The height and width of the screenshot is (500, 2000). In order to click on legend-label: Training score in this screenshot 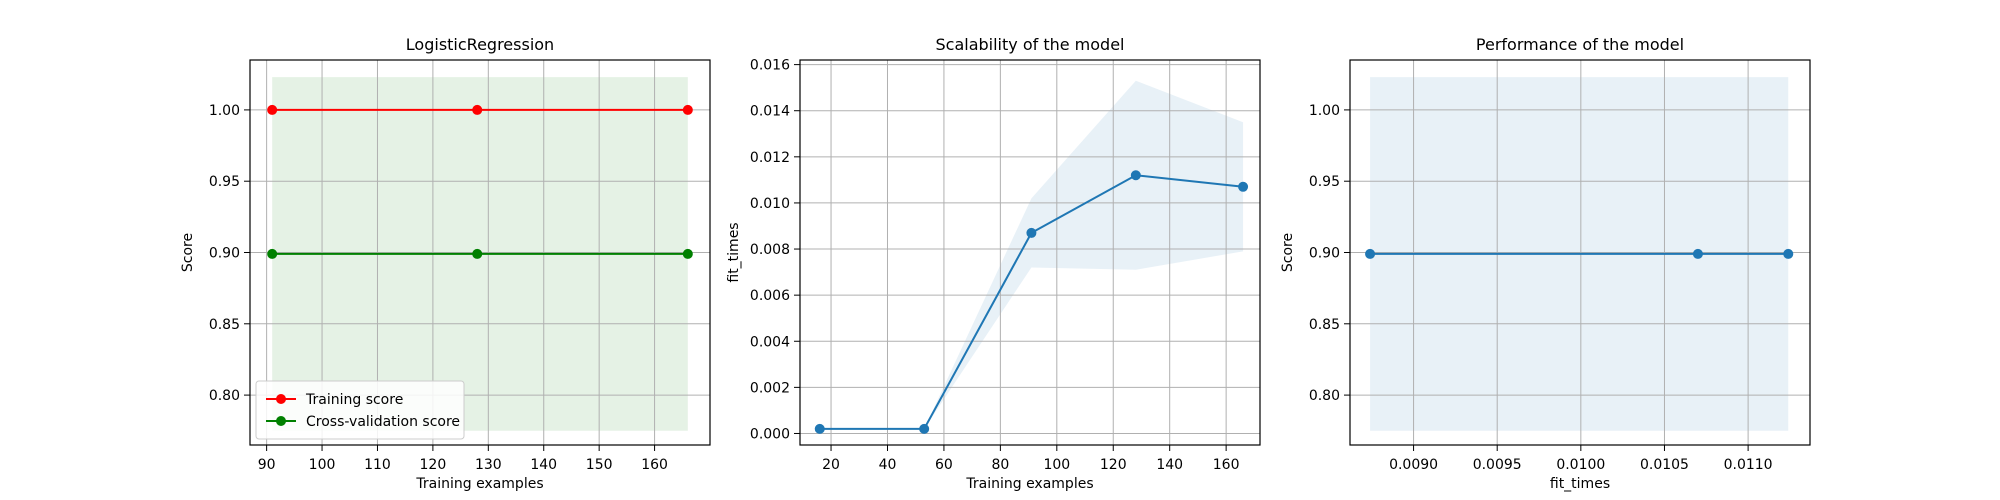, I will do `click(354, 400)`.